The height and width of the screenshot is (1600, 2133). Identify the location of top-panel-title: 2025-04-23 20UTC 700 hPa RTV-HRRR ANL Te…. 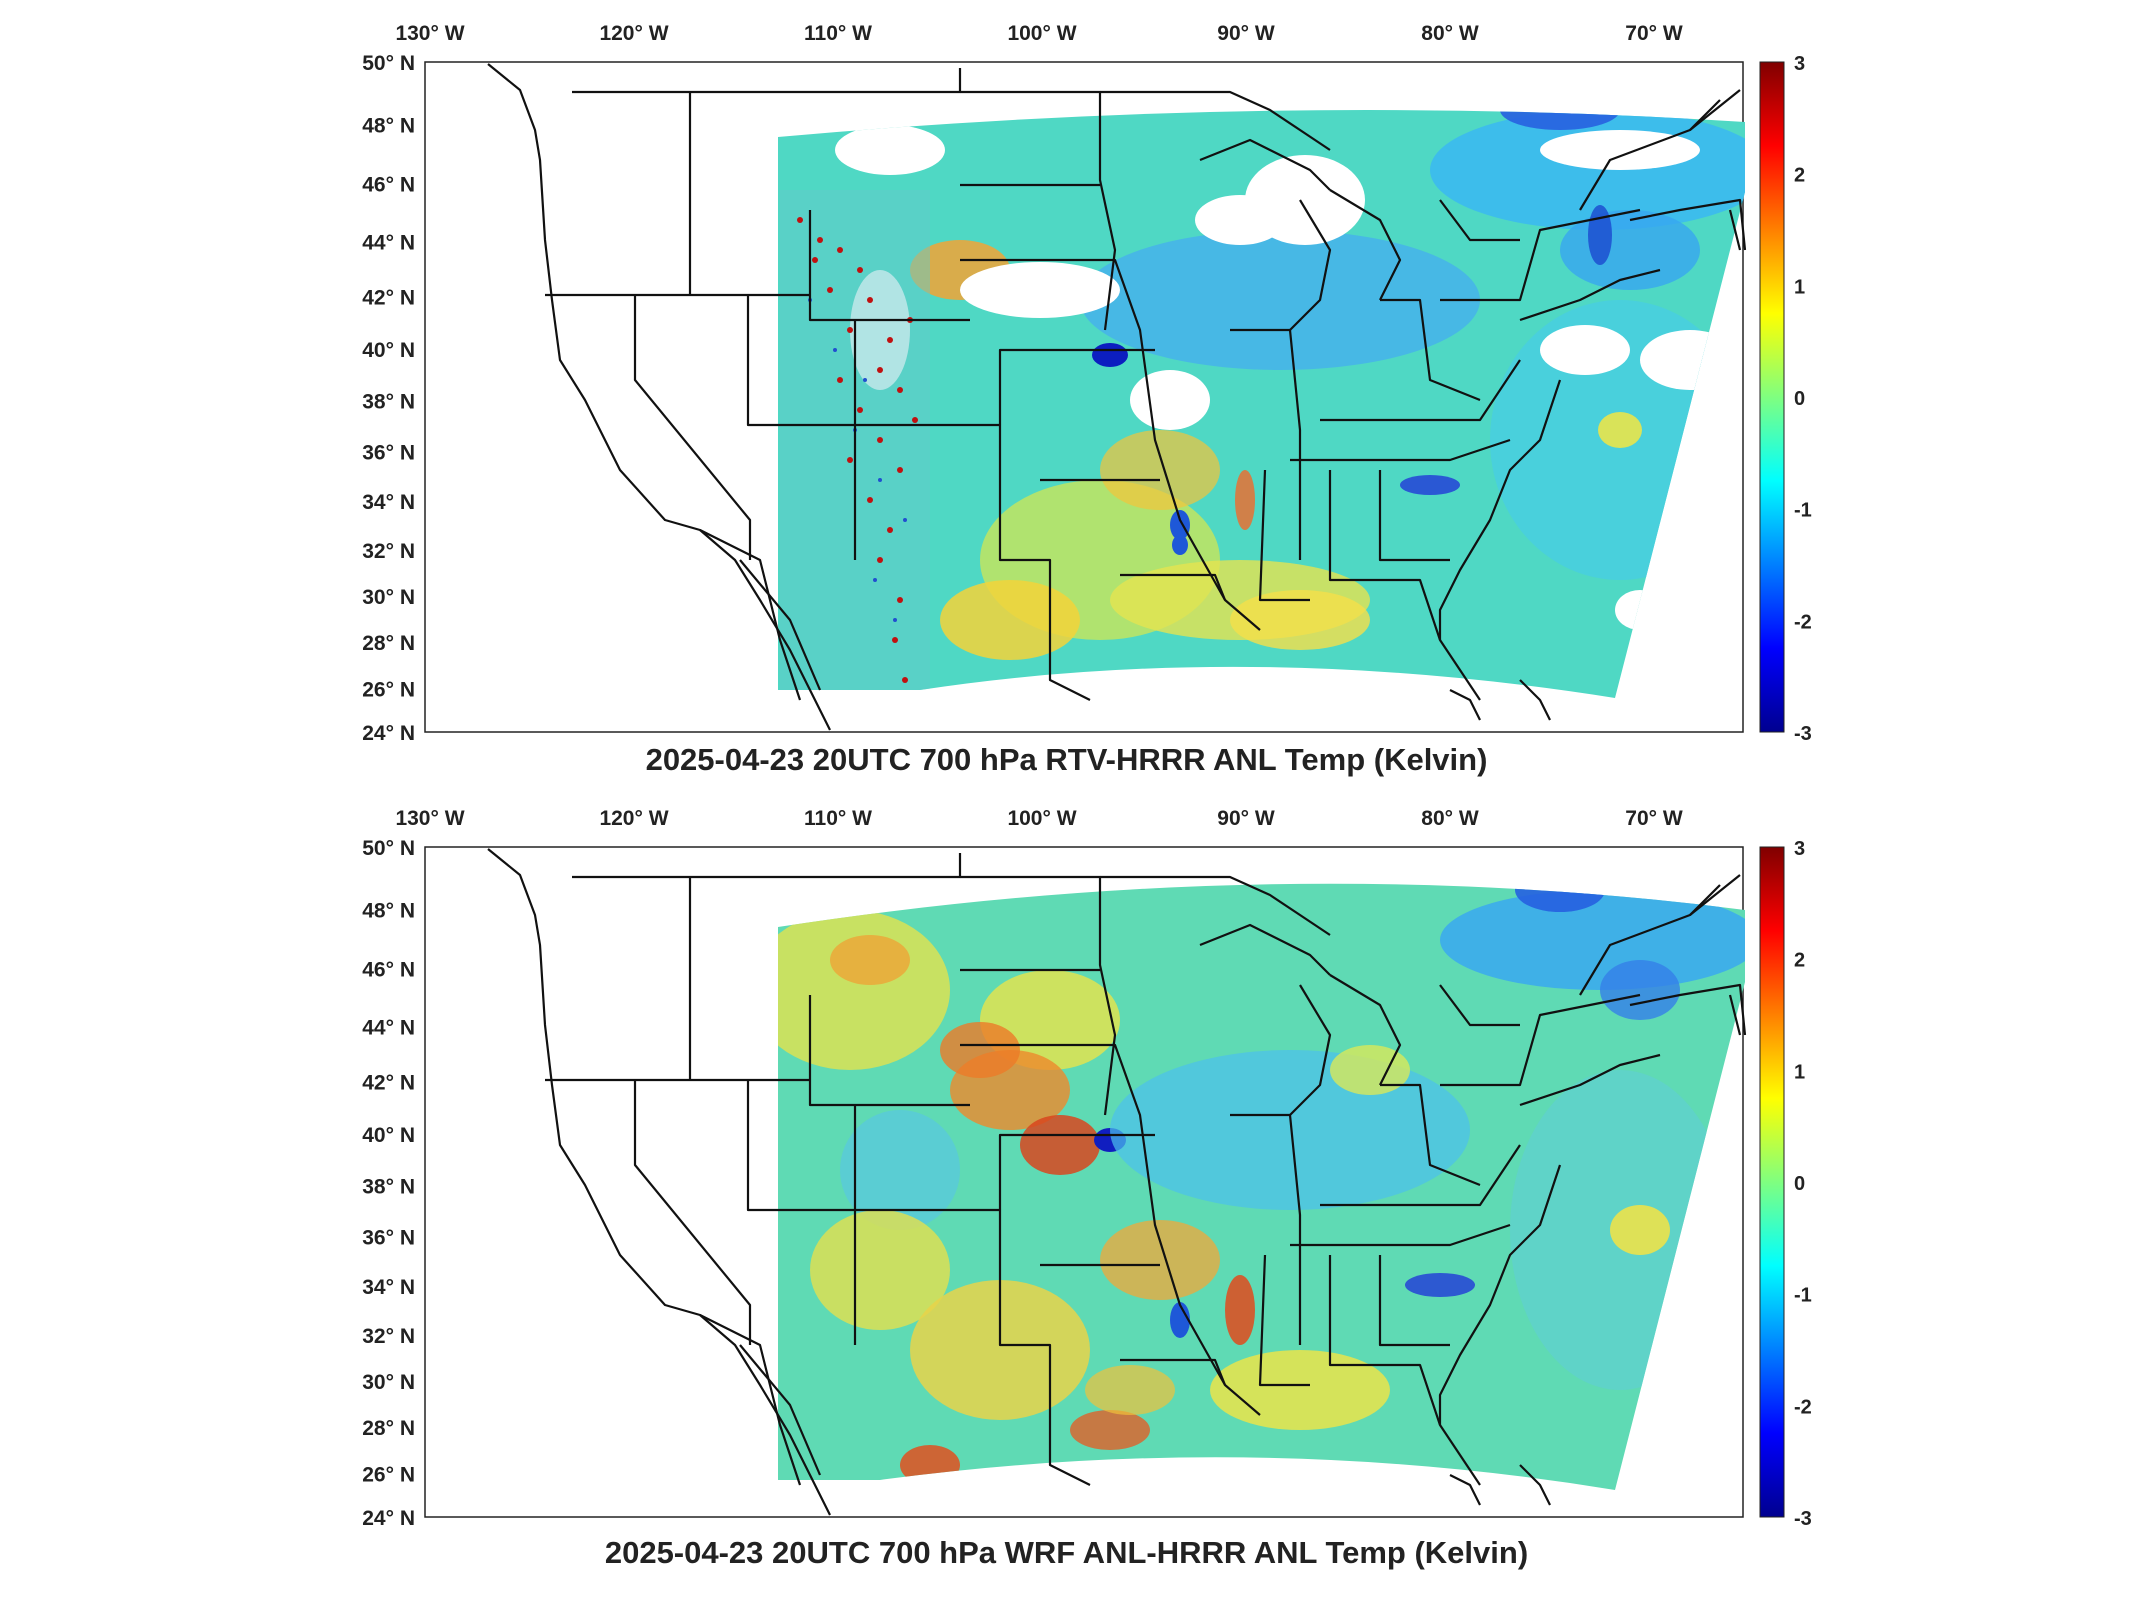
(1066, 759).